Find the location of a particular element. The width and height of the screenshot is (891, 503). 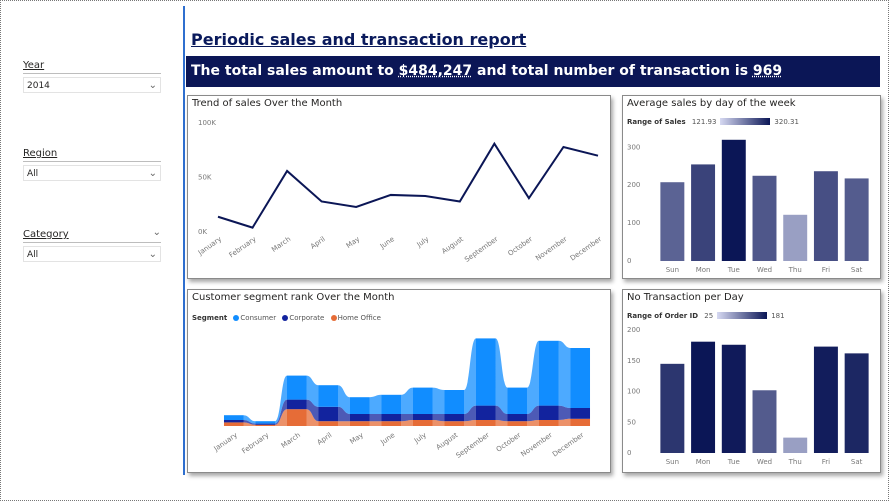

y-tick-label: 50K is located at coordinates (205, 178).